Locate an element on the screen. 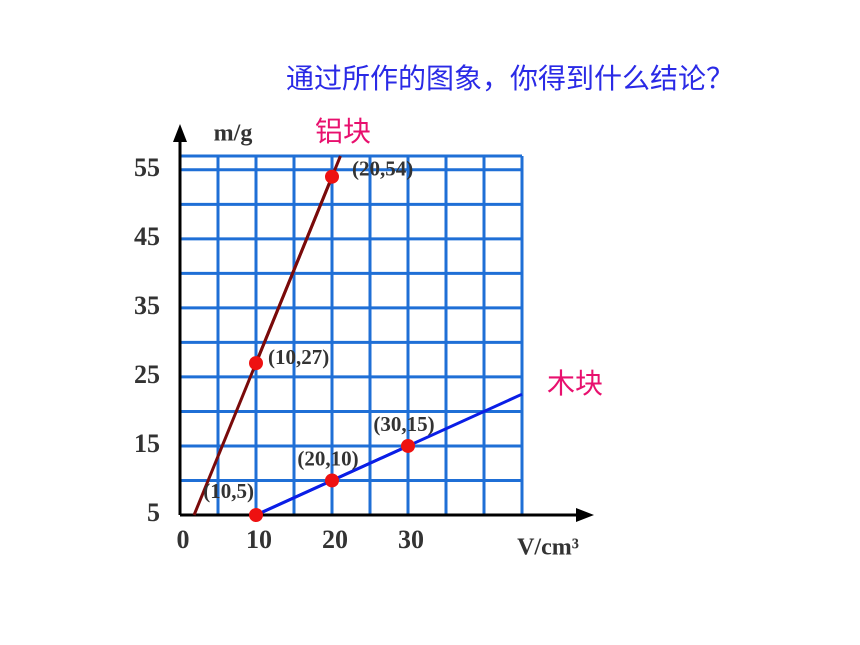 This screenshot has height=645, width=860. data-label: (20,10) is located at coordinates (327, 458).